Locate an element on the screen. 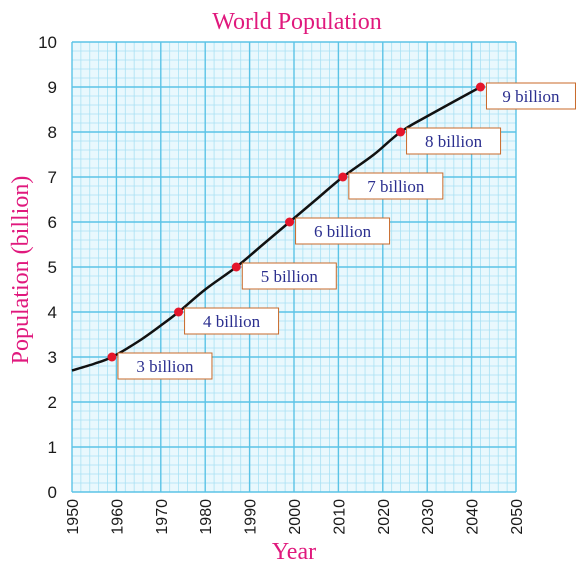 The image size is (579, 569). annotation-label: 9 billion is located at coordinates (531, 96).